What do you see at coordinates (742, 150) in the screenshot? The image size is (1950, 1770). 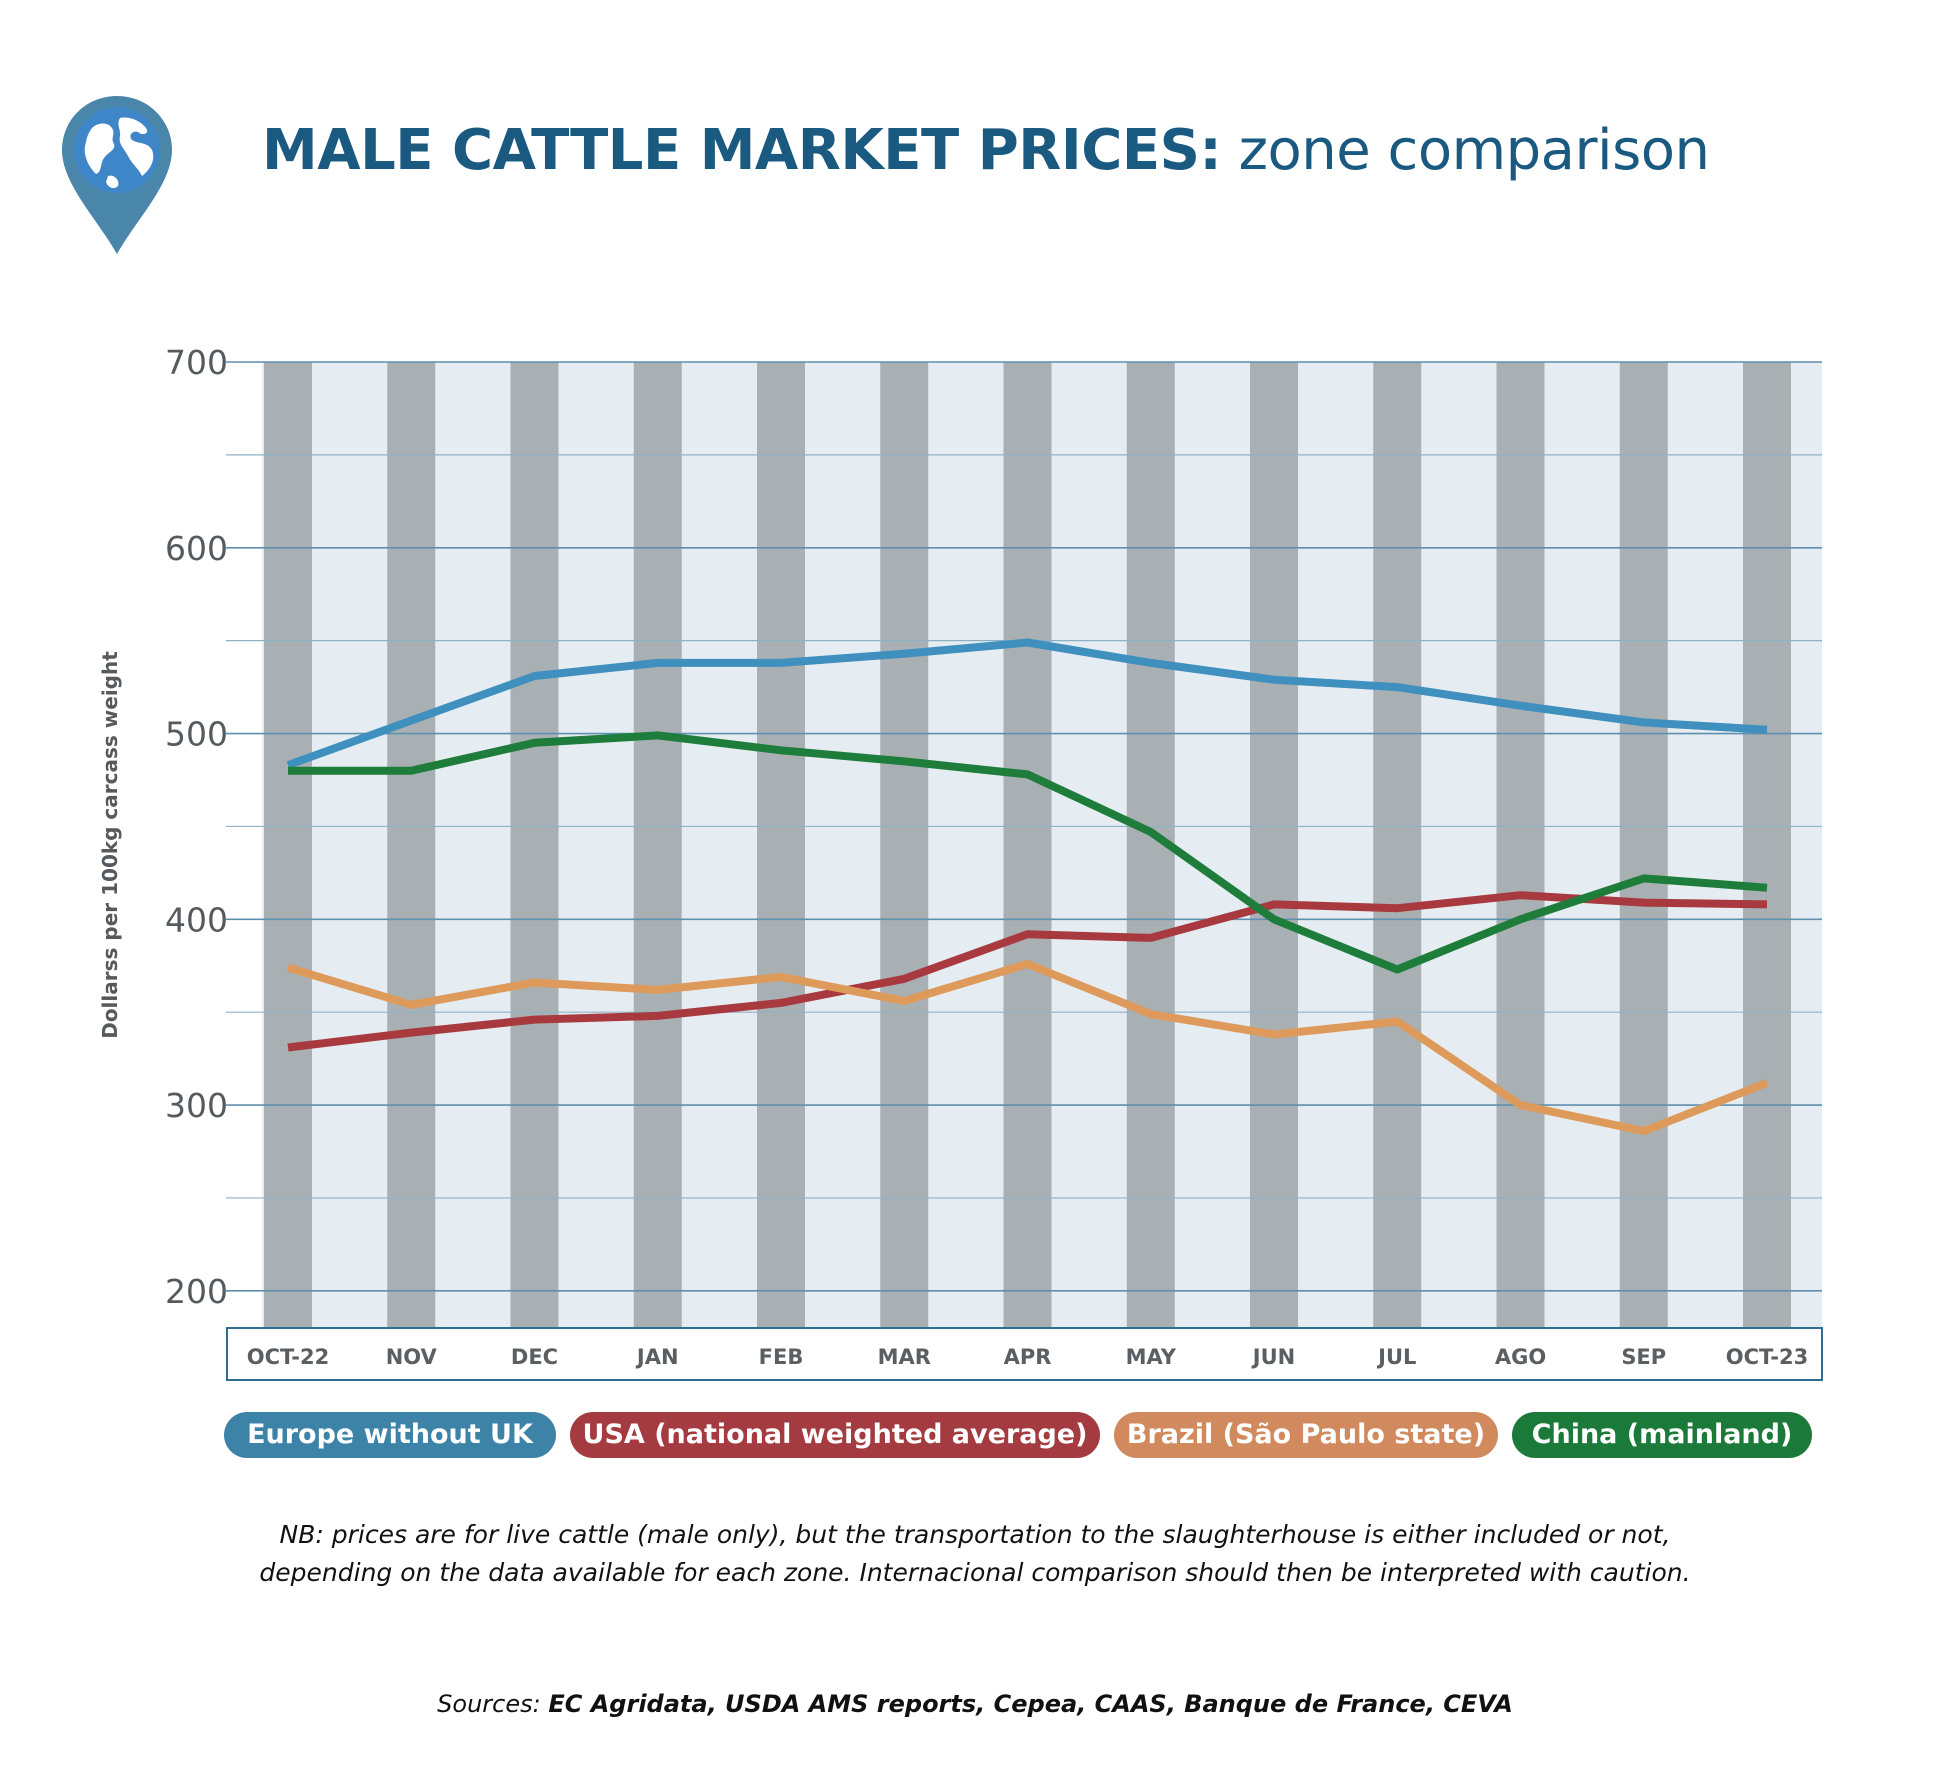 I see `title-bold: MALE CATTLE MARKET PRICES:` at bounding box center [742, 150].